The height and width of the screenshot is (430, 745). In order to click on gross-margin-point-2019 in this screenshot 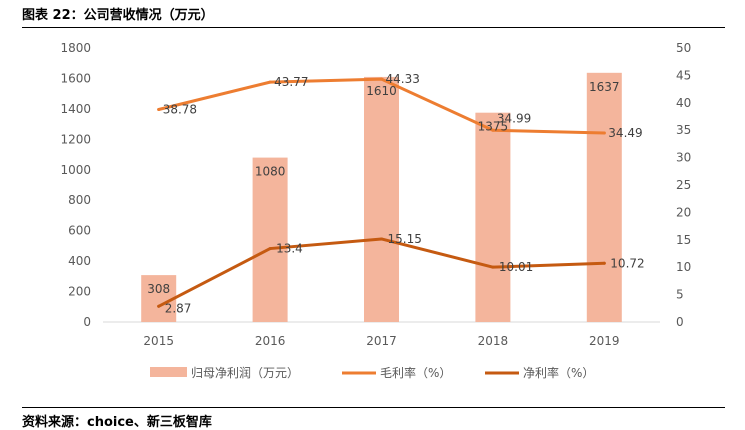, I will do `click(604, 133)`.